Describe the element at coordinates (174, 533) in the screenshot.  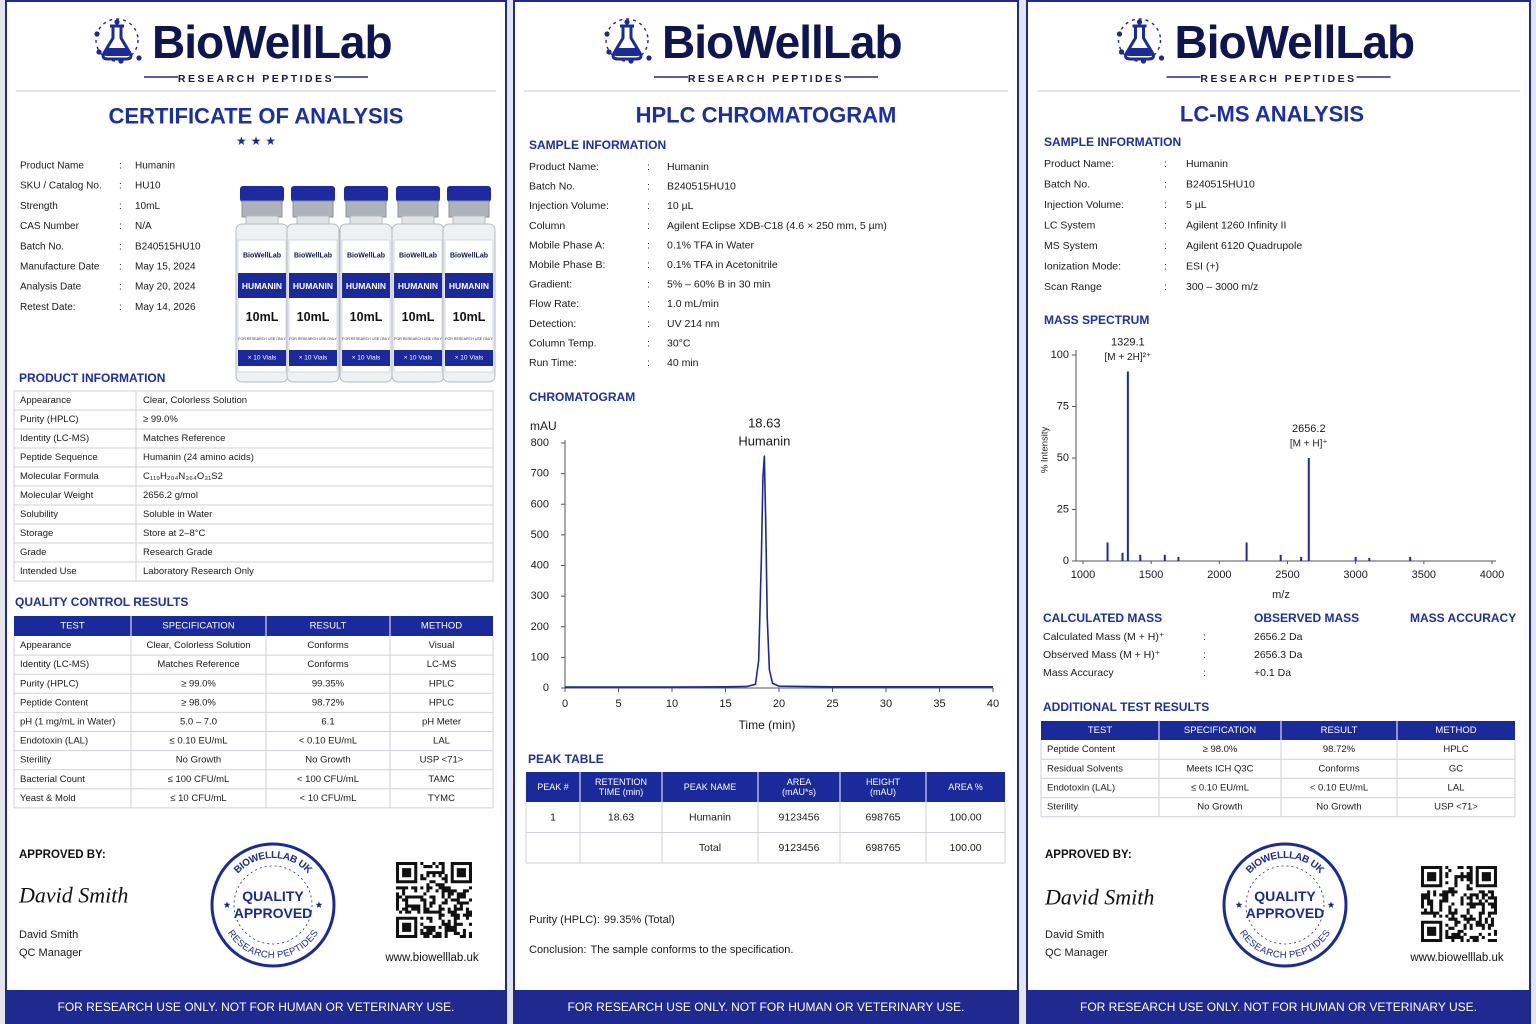
I see `table-value: Store at 2–8°C` at that location.